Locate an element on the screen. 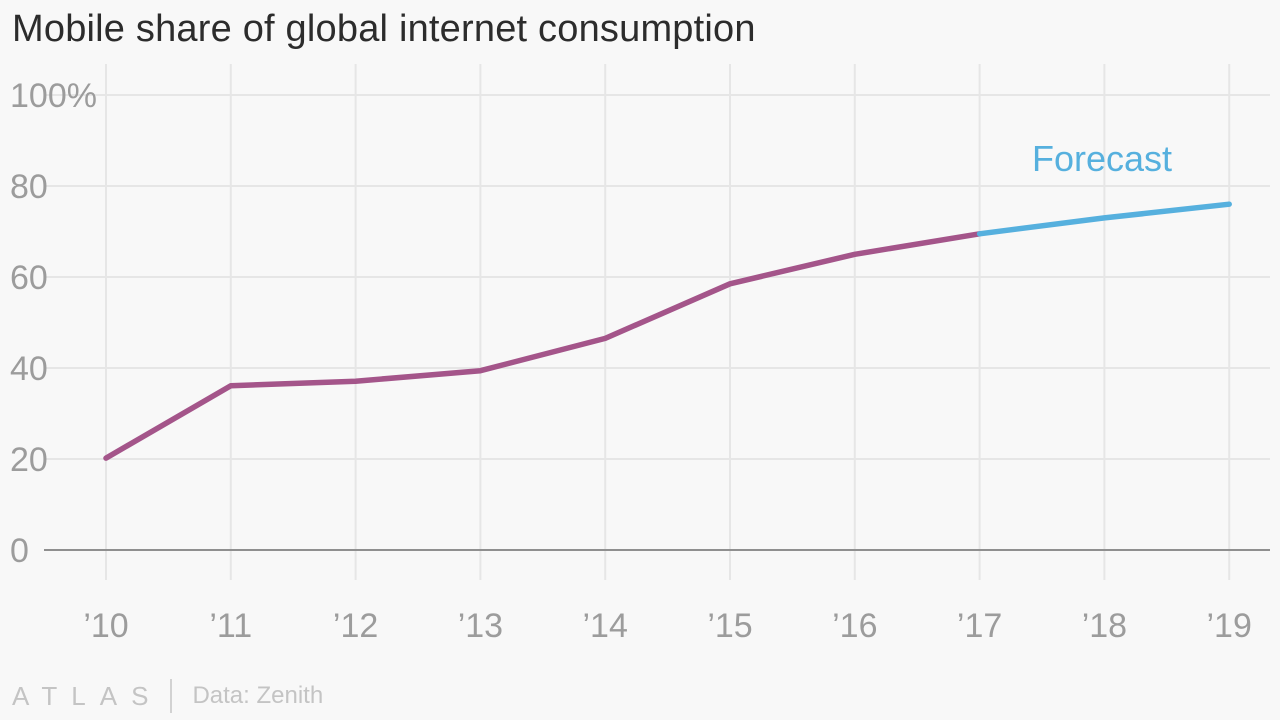 This screenshot has height=720, width=1280. x-tick-label: ’17 is located at coordinates (979, 626).